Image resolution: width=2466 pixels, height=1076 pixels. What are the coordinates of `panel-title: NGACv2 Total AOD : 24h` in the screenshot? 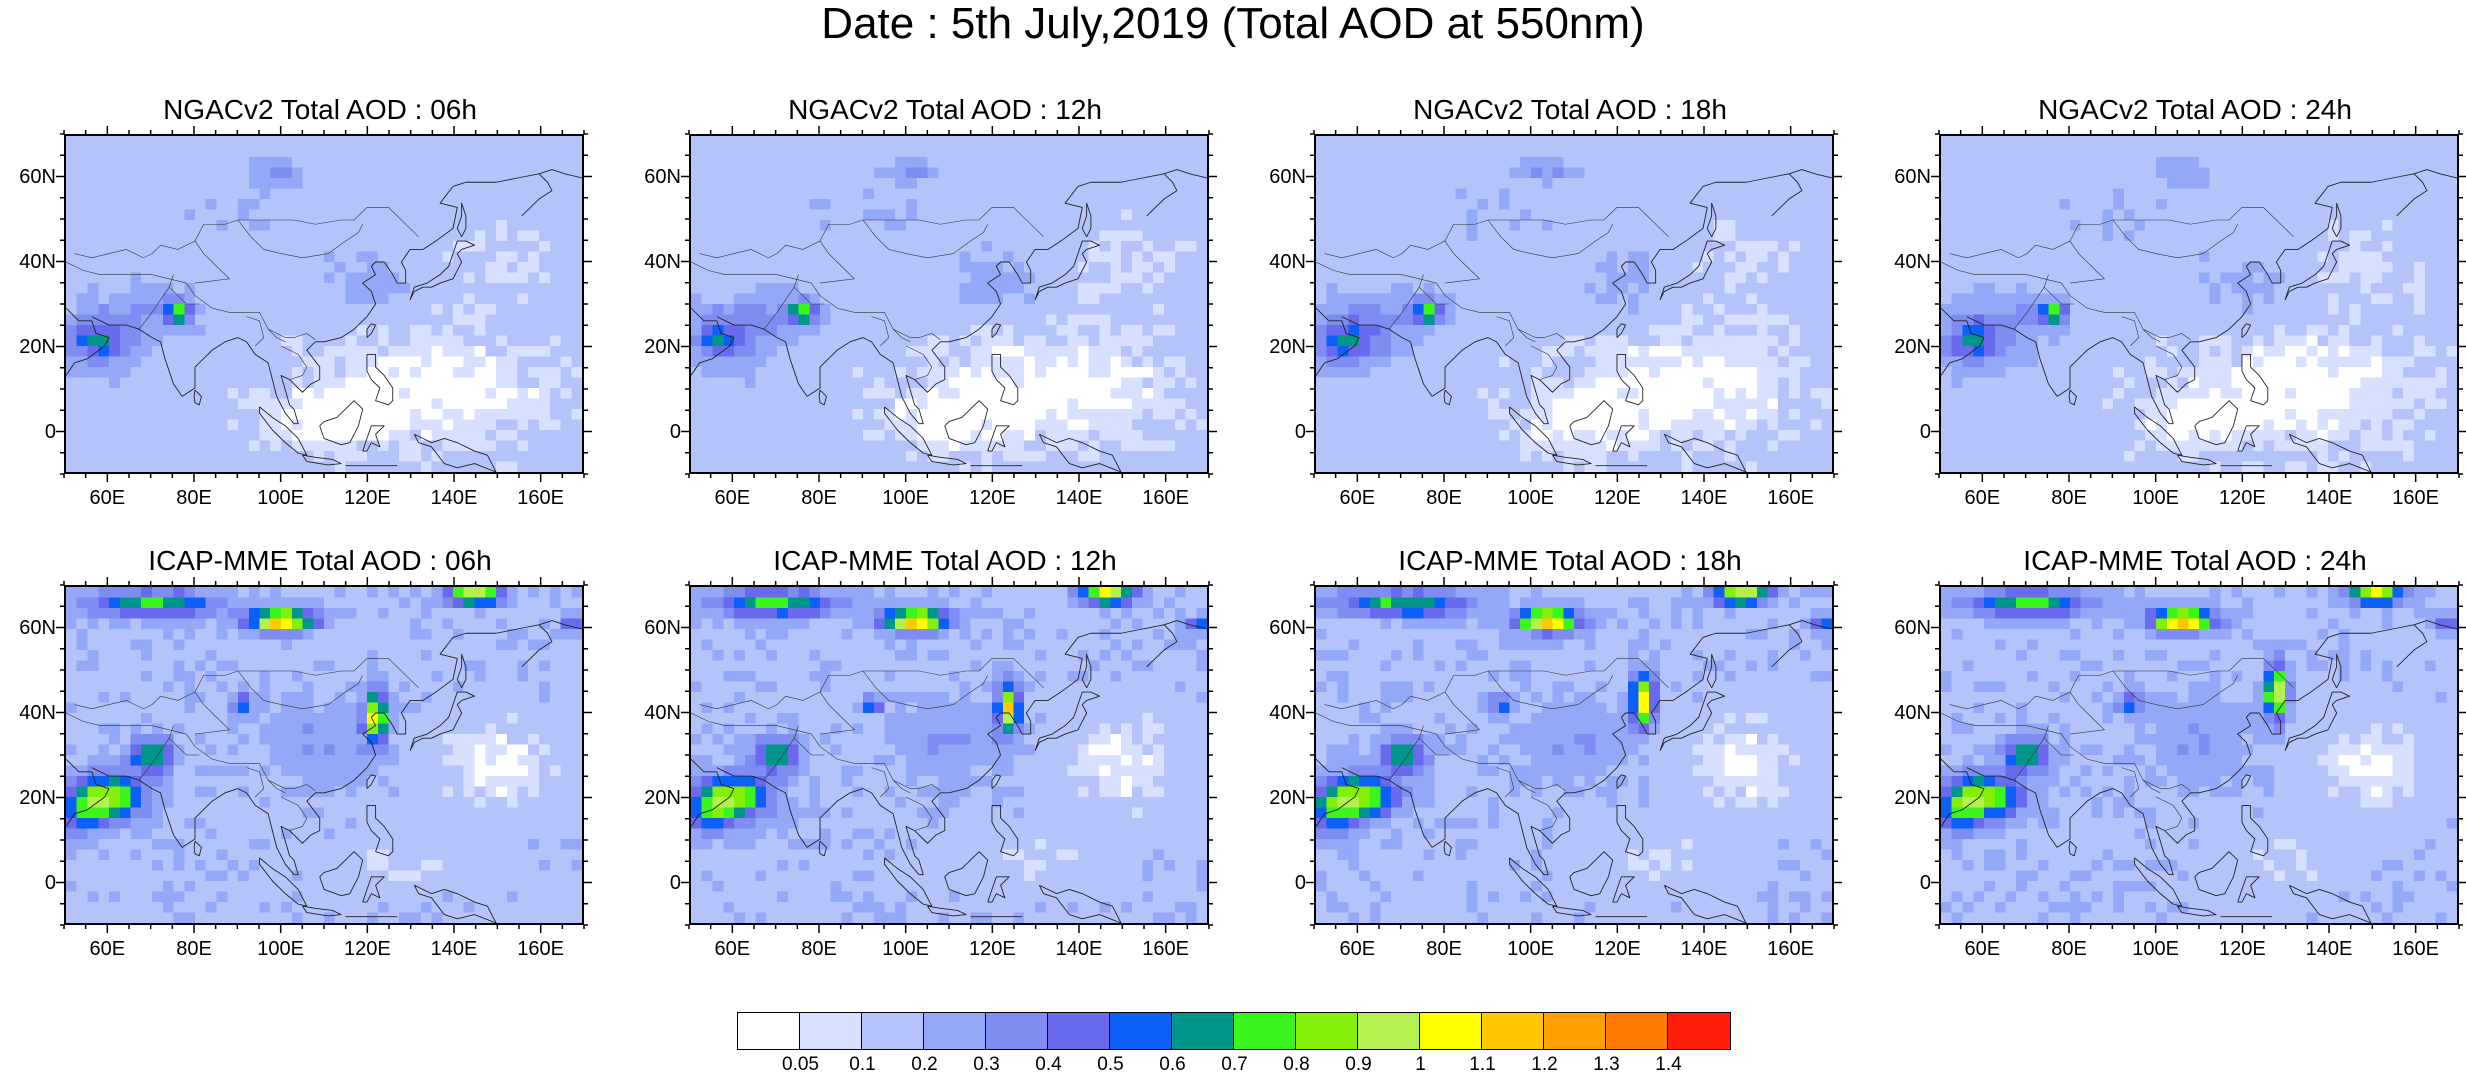 It's located at (2195, 110).